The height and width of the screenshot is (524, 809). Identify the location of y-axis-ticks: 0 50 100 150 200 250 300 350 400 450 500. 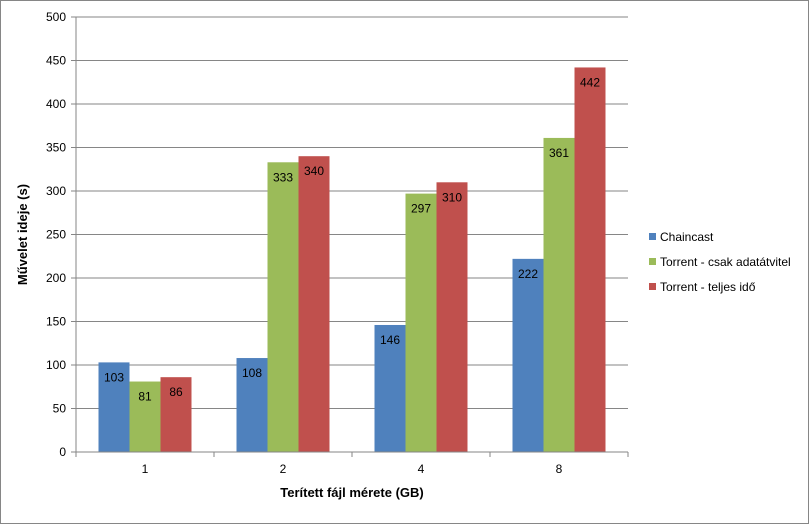
(61, 234).